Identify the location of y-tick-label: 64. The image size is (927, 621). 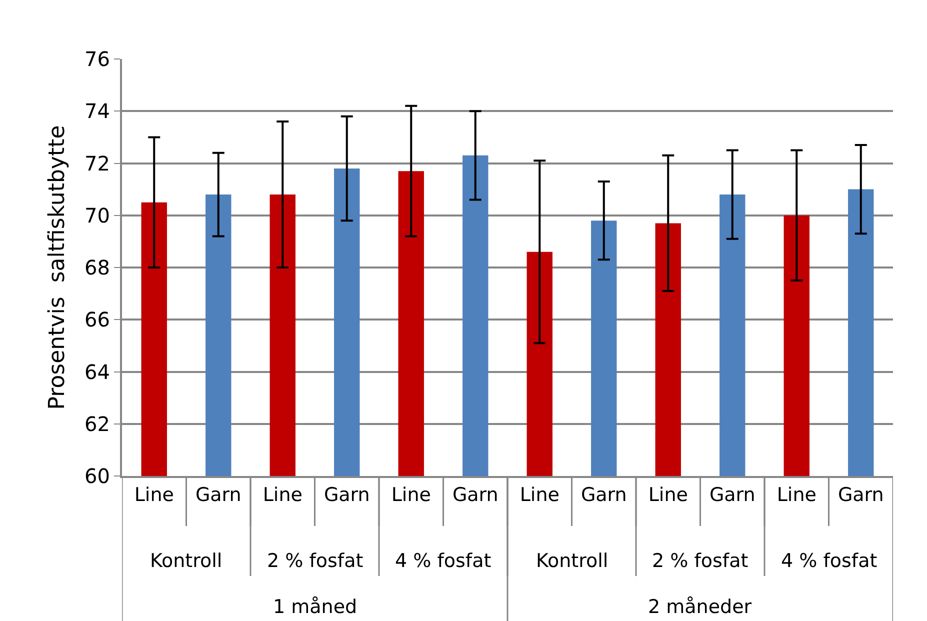
(97, 372).